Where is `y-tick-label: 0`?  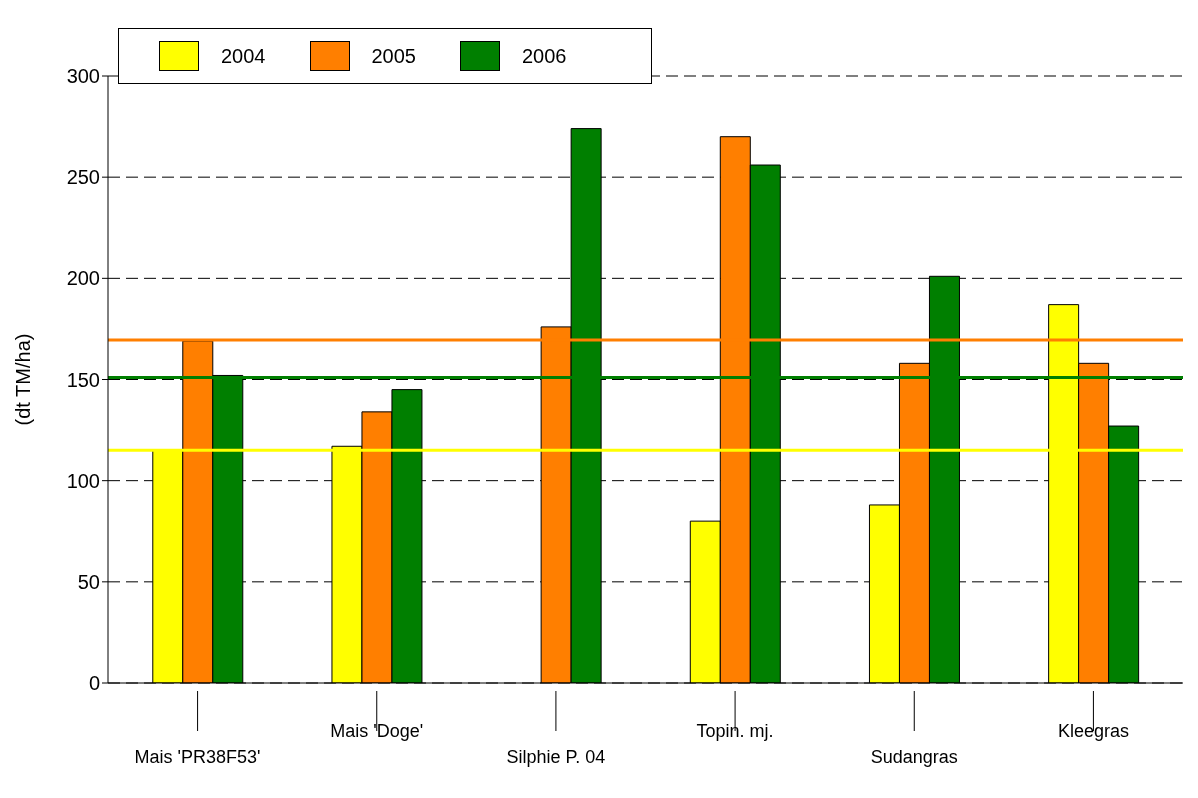 y-tick-label: 0 is located at coordinates (94, 683).